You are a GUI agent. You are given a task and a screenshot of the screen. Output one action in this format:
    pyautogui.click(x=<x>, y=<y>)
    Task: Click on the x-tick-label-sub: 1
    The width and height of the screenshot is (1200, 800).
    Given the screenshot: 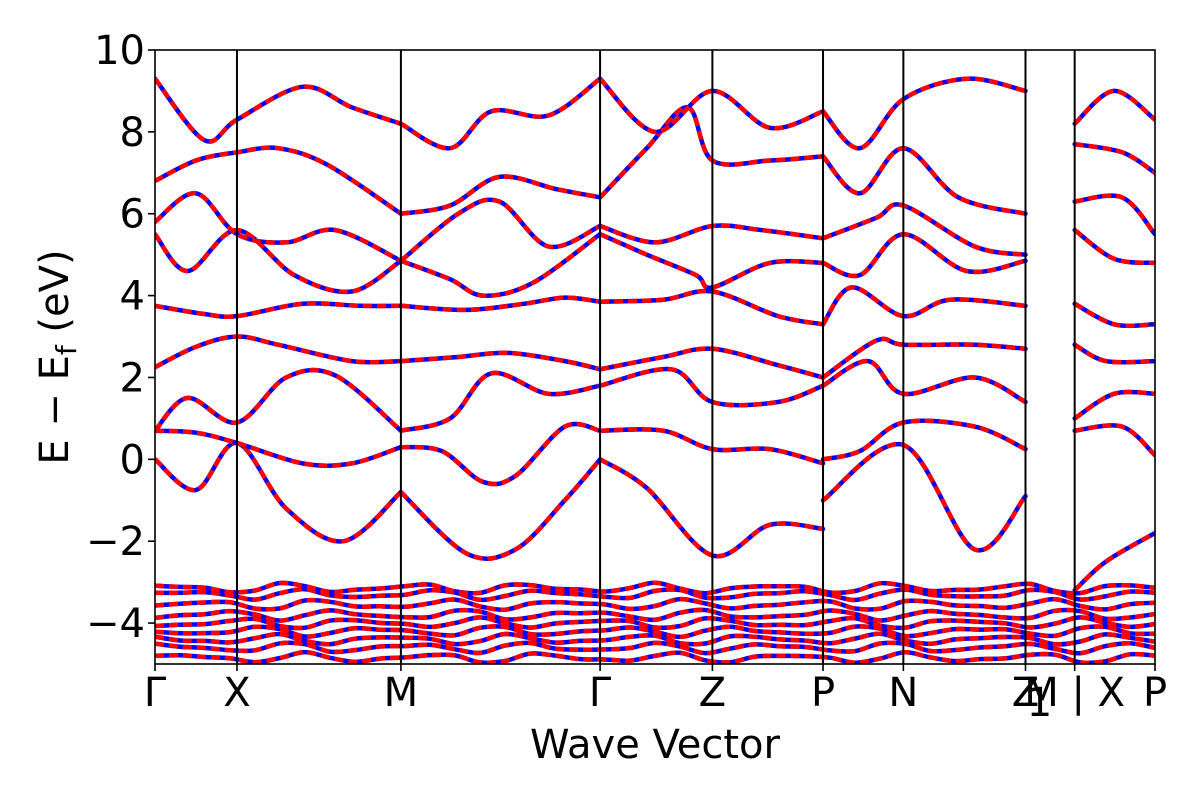 What is the action you would take?
    pyautogui.click(x=1039, y=703)
    